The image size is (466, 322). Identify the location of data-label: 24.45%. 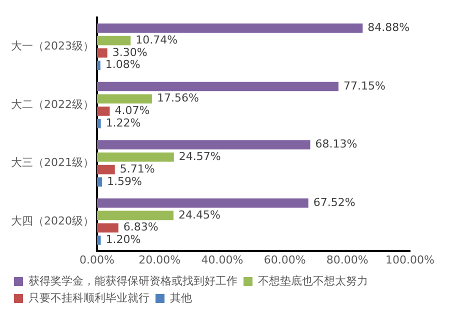
(199, 215).